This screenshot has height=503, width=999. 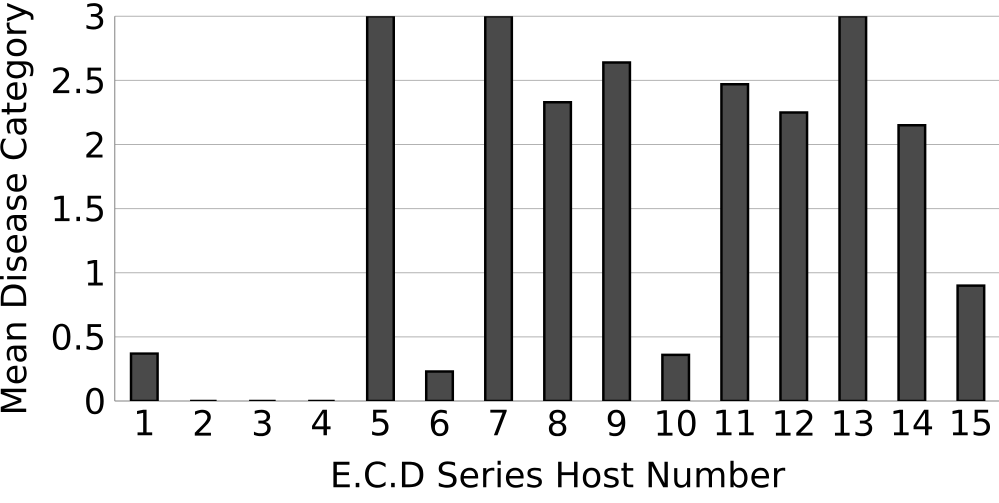 I want to click on x-tick-label: 7, so click(x=498, y=423).